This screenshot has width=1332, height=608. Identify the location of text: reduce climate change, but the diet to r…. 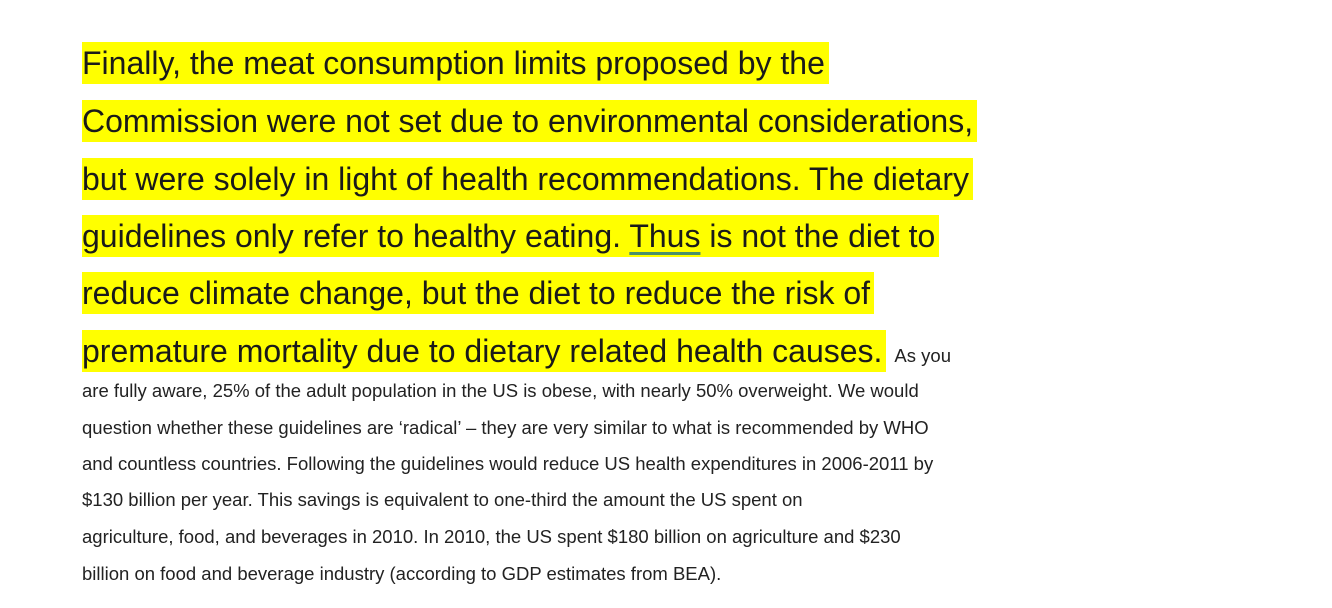
(476, 293).